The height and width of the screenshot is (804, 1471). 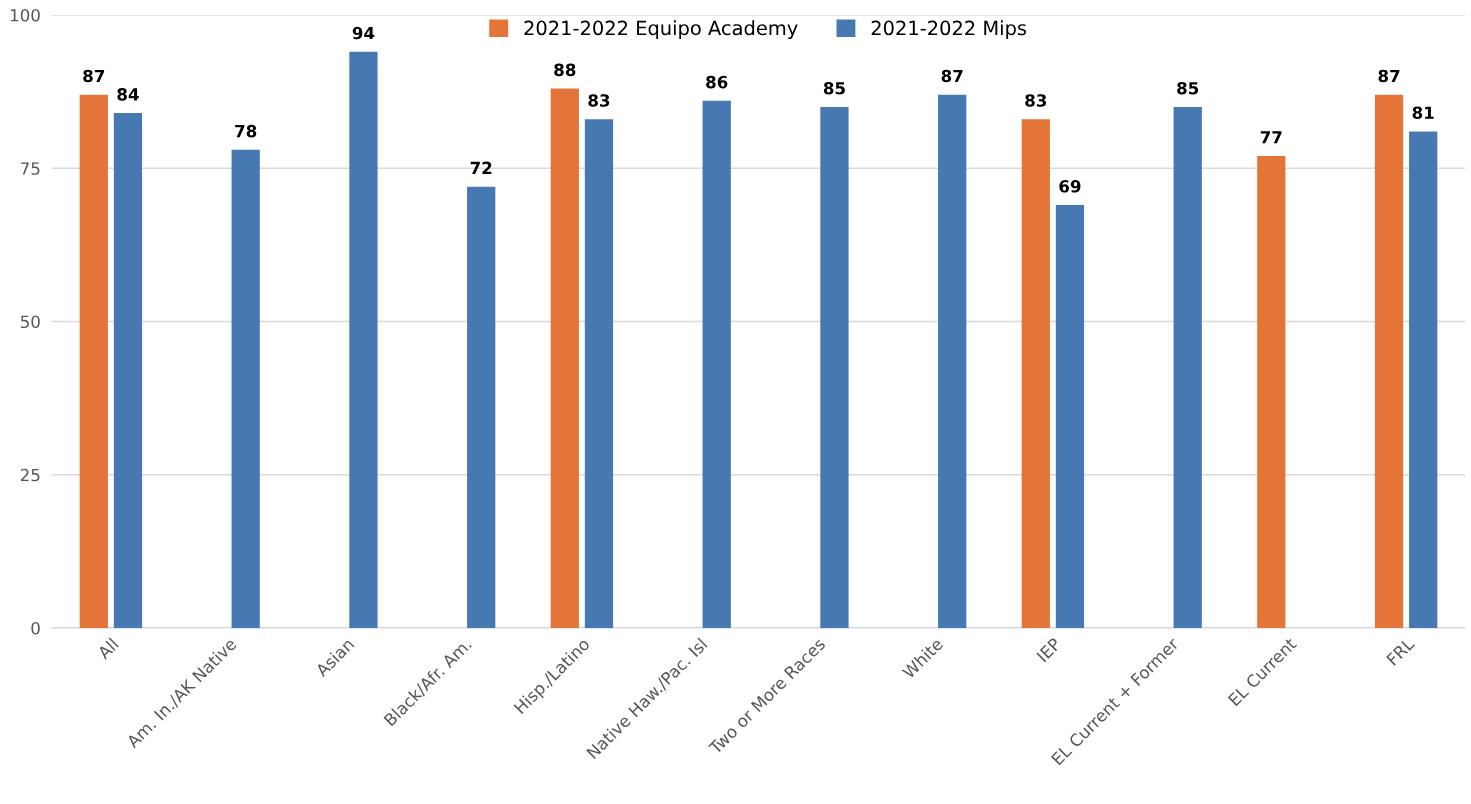 What do you see at coordinates (30, 475) in the screenshot?
I see `y-tick-label: 25` at bounding box center [30, 475].